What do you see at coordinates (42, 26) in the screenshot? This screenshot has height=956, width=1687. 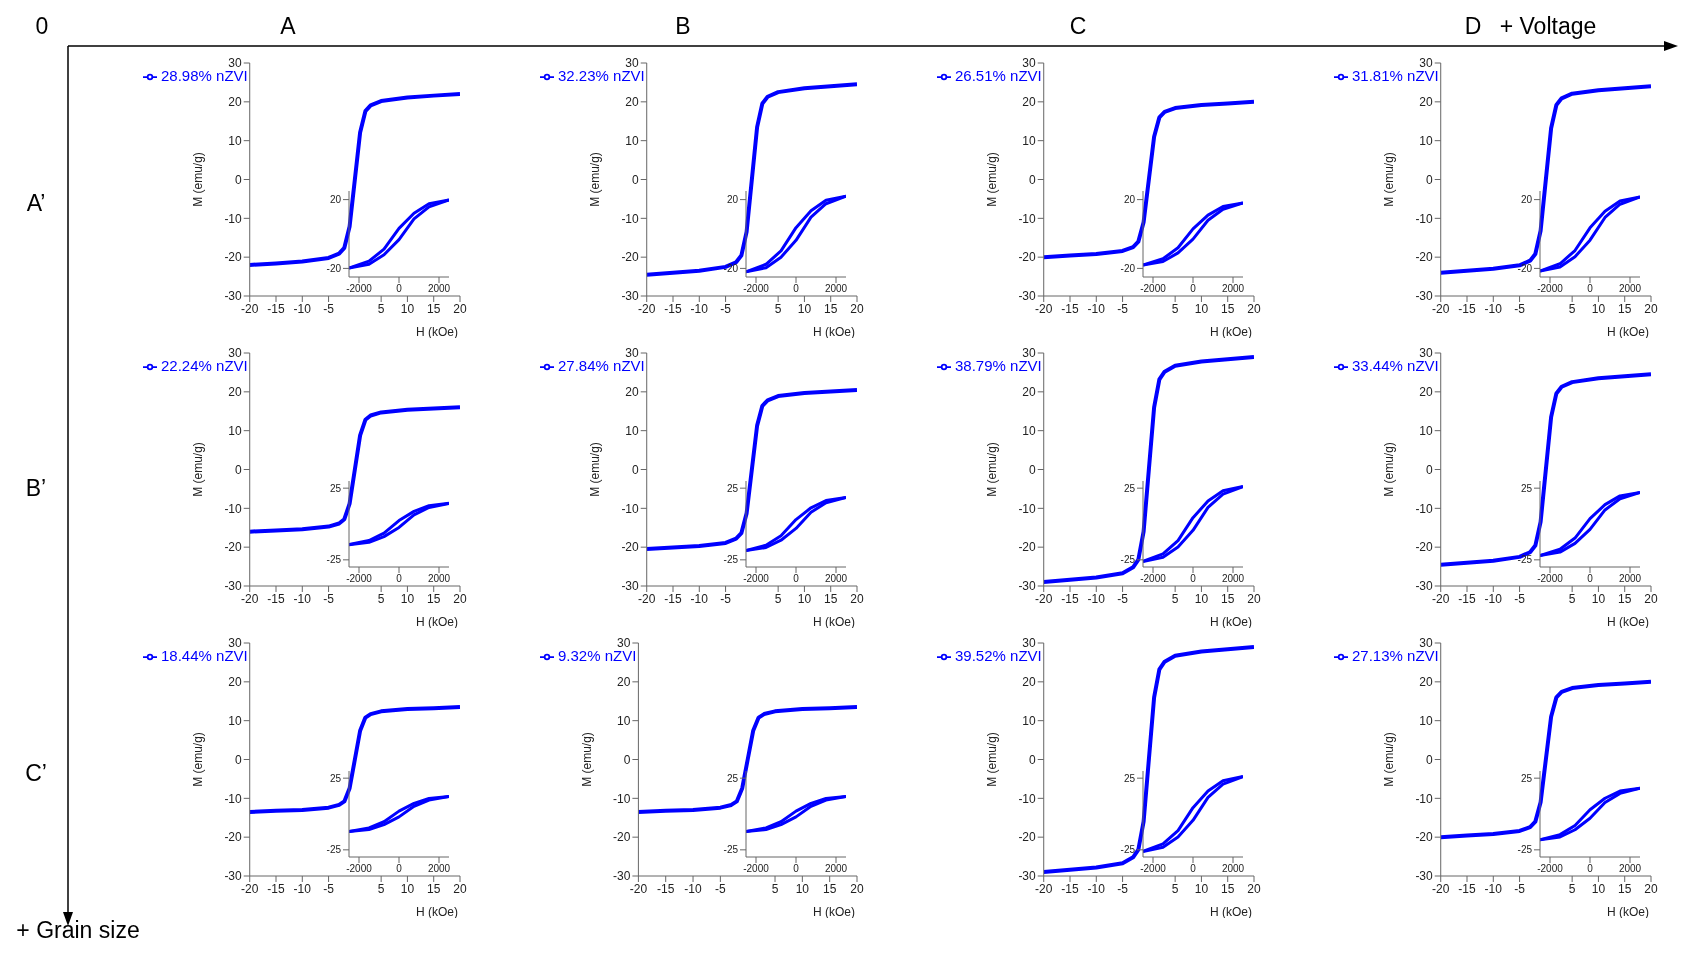 I see `text: 0` at bounding box center [42, 26].